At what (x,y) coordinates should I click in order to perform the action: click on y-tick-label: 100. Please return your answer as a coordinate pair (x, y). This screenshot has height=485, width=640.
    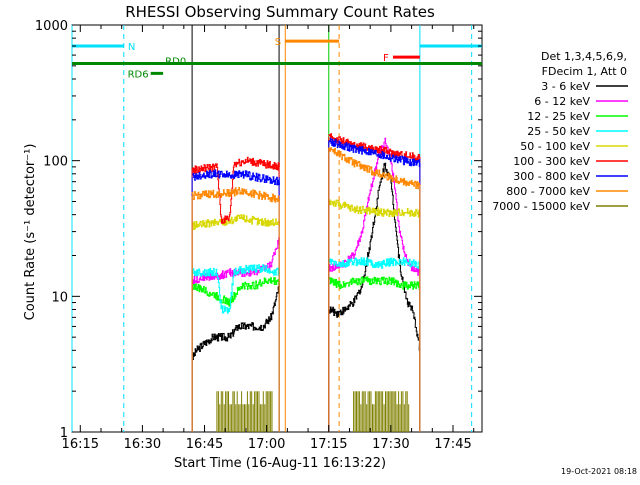
    Looking at the image, I should click on (55, 162).